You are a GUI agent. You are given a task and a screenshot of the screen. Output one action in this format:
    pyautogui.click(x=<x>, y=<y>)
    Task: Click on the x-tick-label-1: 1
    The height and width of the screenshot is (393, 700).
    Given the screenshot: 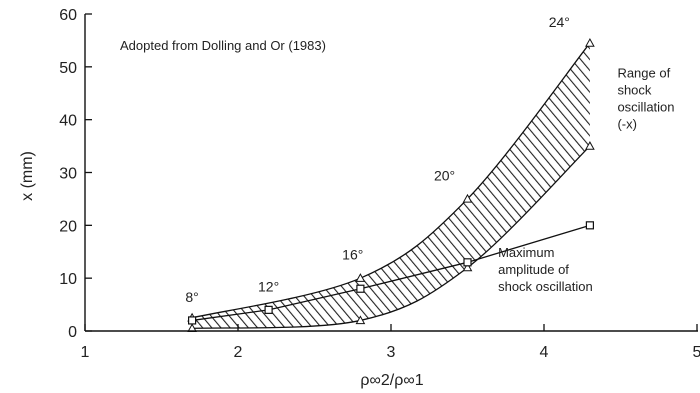 What is the action you would take?
    pyautogui.click(x=85, y=352)
    